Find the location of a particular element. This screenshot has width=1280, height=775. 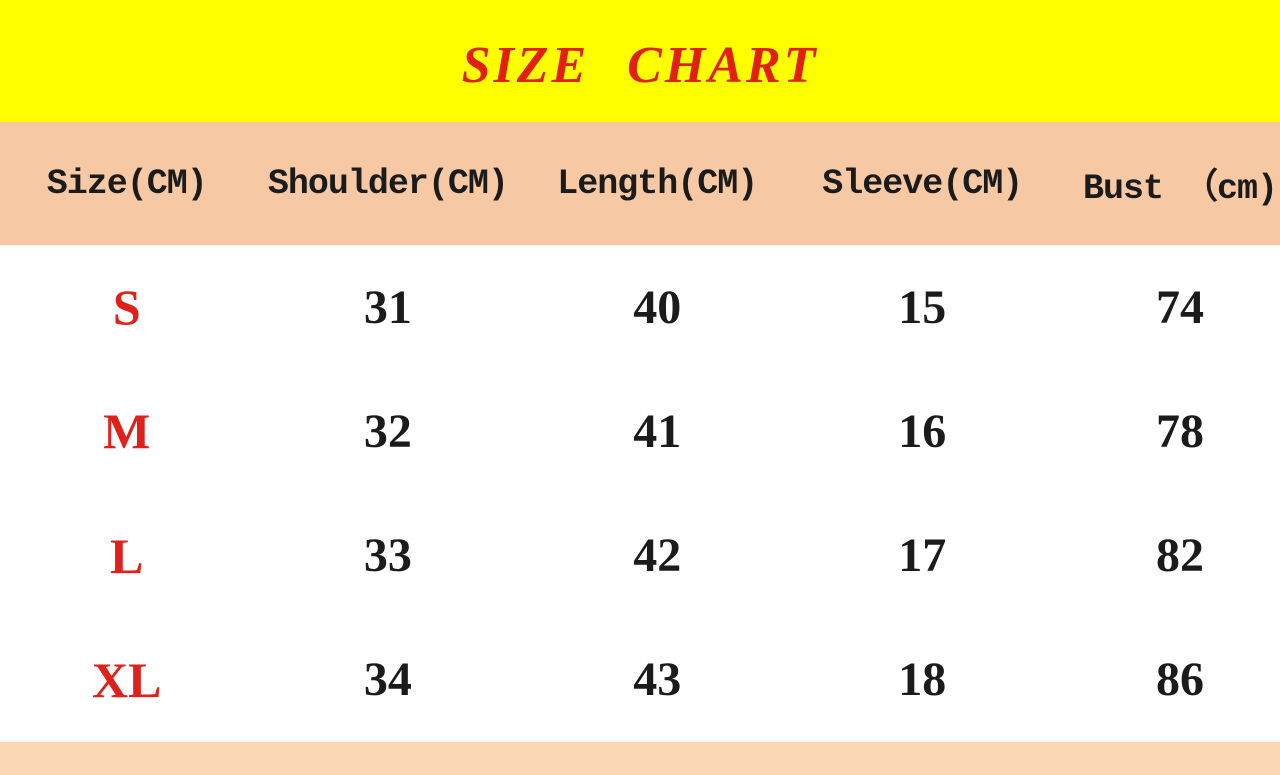

column-header-shoulder: Shoulder(CM) is located at coordinates (388, 183).